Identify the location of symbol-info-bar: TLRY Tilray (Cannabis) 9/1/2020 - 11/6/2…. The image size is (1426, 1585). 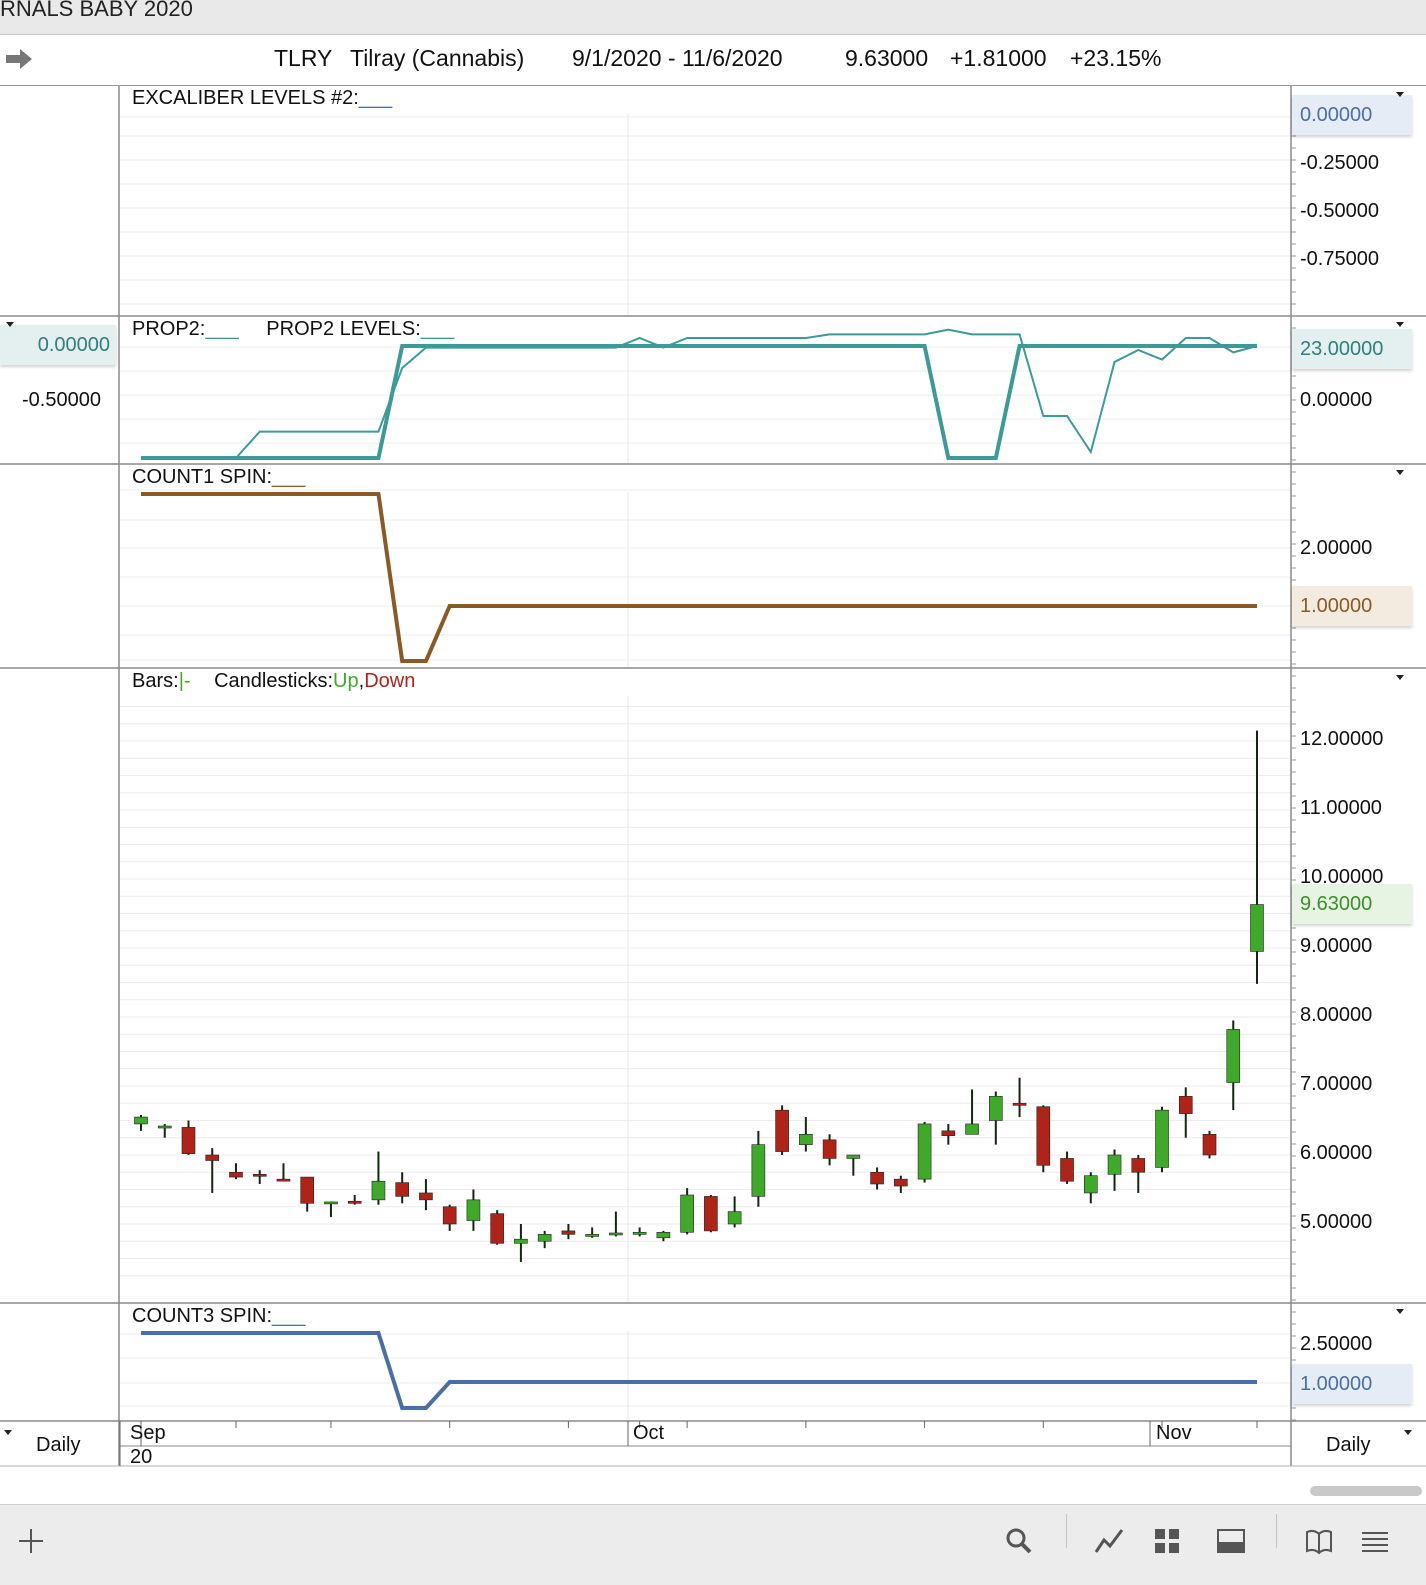
(713, 60).